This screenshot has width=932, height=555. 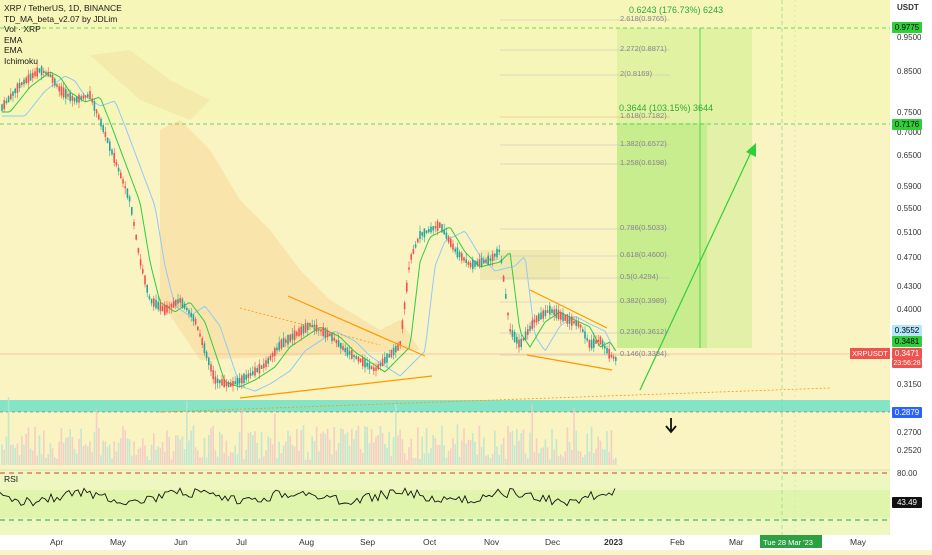 I want to click on projection-arrow-line, so click(x=696, y=270).